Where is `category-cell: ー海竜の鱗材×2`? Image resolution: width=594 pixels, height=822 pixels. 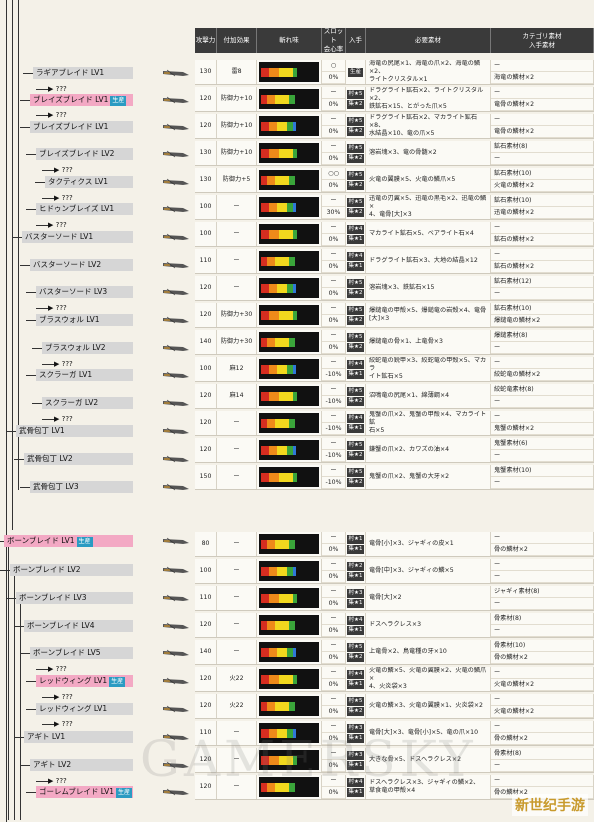 category-cell: ー海竜の鱗材×2 is located at coordinates (542, 72).